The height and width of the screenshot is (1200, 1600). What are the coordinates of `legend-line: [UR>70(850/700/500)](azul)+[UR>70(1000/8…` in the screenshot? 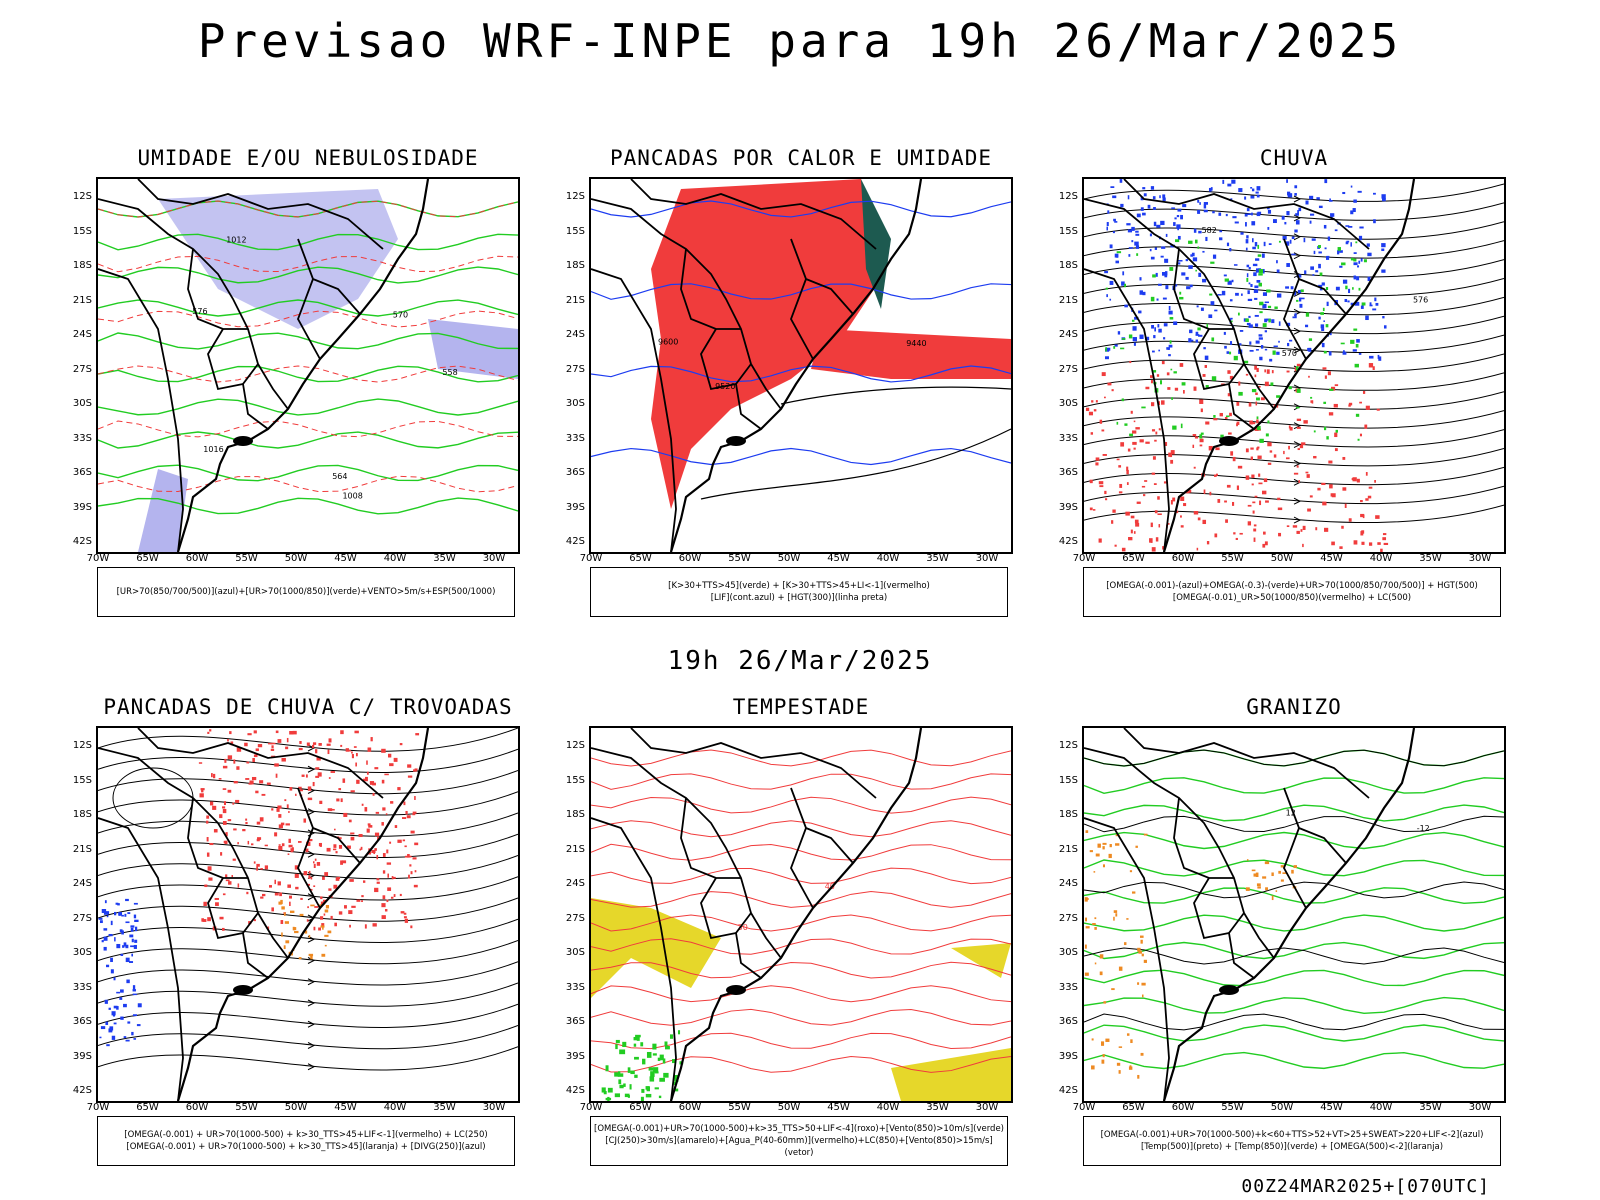 It's located at (306, 592).